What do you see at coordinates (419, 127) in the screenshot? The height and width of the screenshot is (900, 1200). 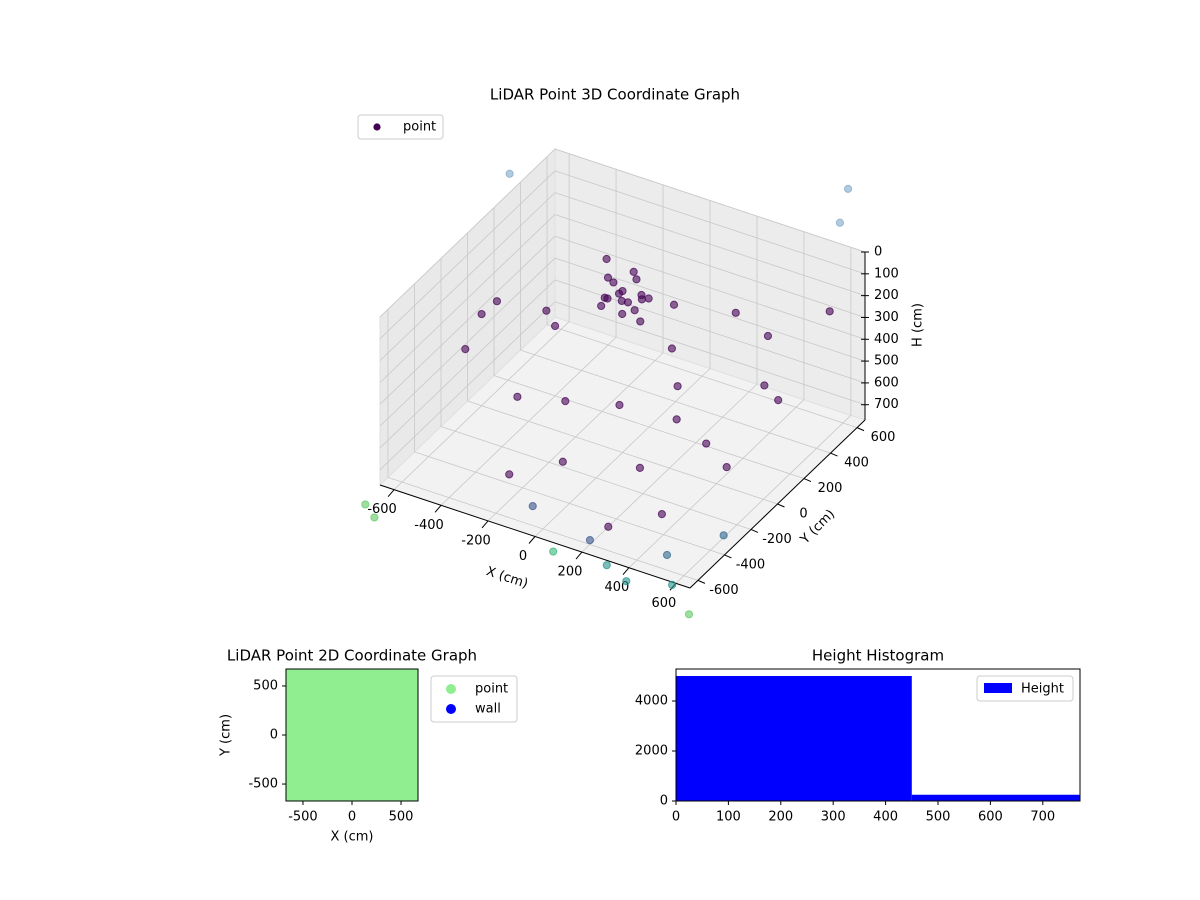 I see `legend-label: point` at bounding box center [419, 127].